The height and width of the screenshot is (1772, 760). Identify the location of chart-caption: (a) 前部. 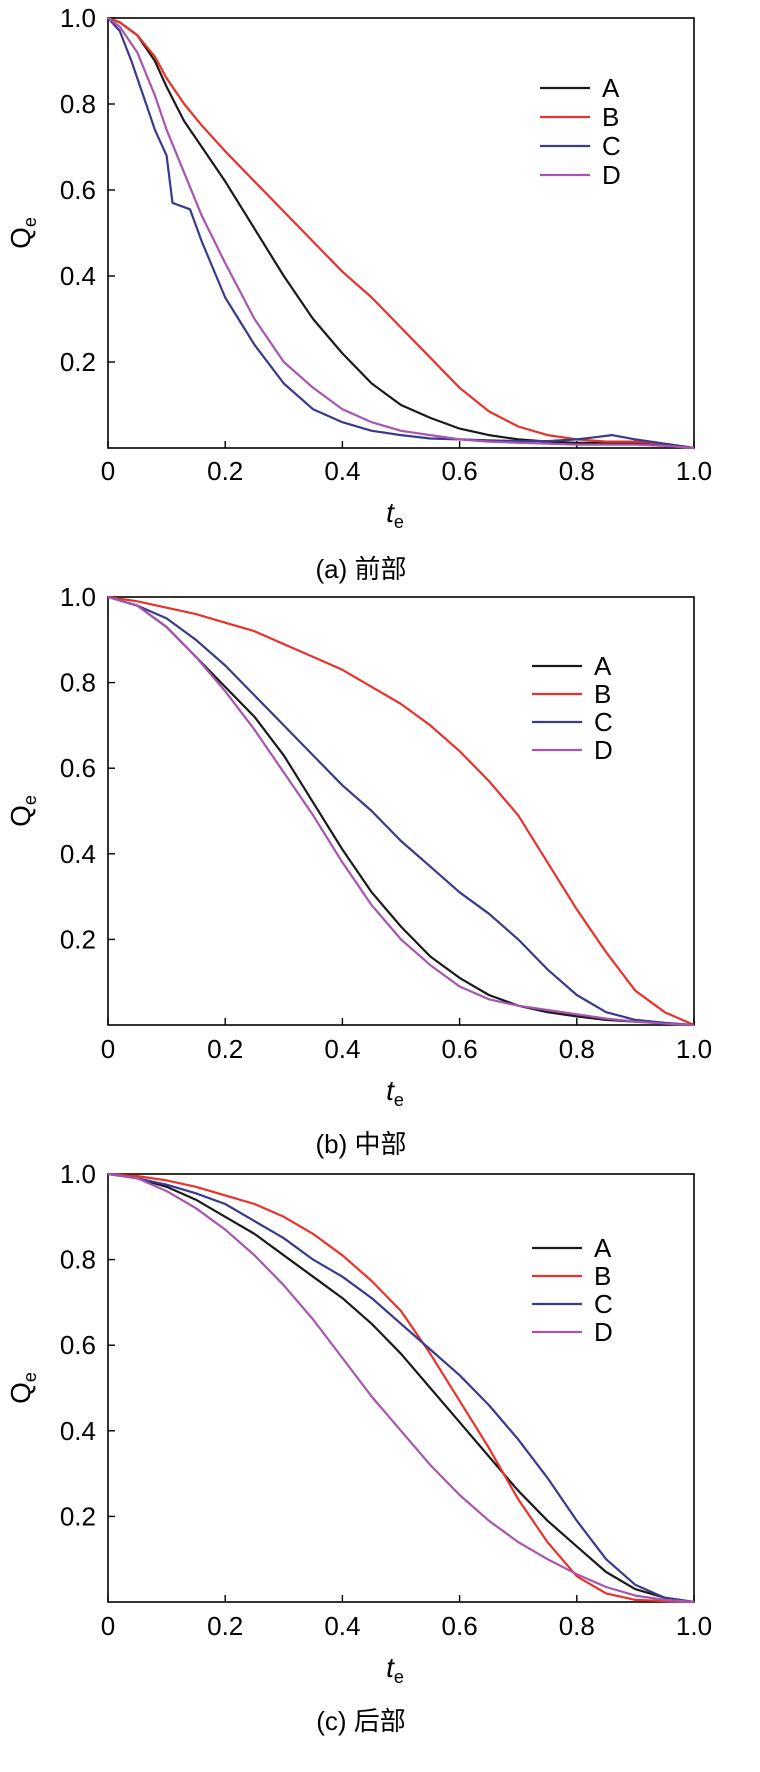
(360, 569).